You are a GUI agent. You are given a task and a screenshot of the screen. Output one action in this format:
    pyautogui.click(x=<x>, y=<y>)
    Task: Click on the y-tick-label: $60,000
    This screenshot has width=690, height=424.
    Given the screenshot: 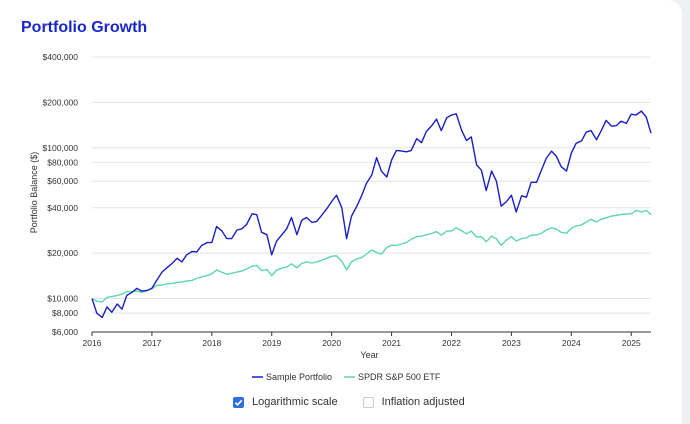 What is the action you would take?
    pyautogui.click(x=62, y=181)
    